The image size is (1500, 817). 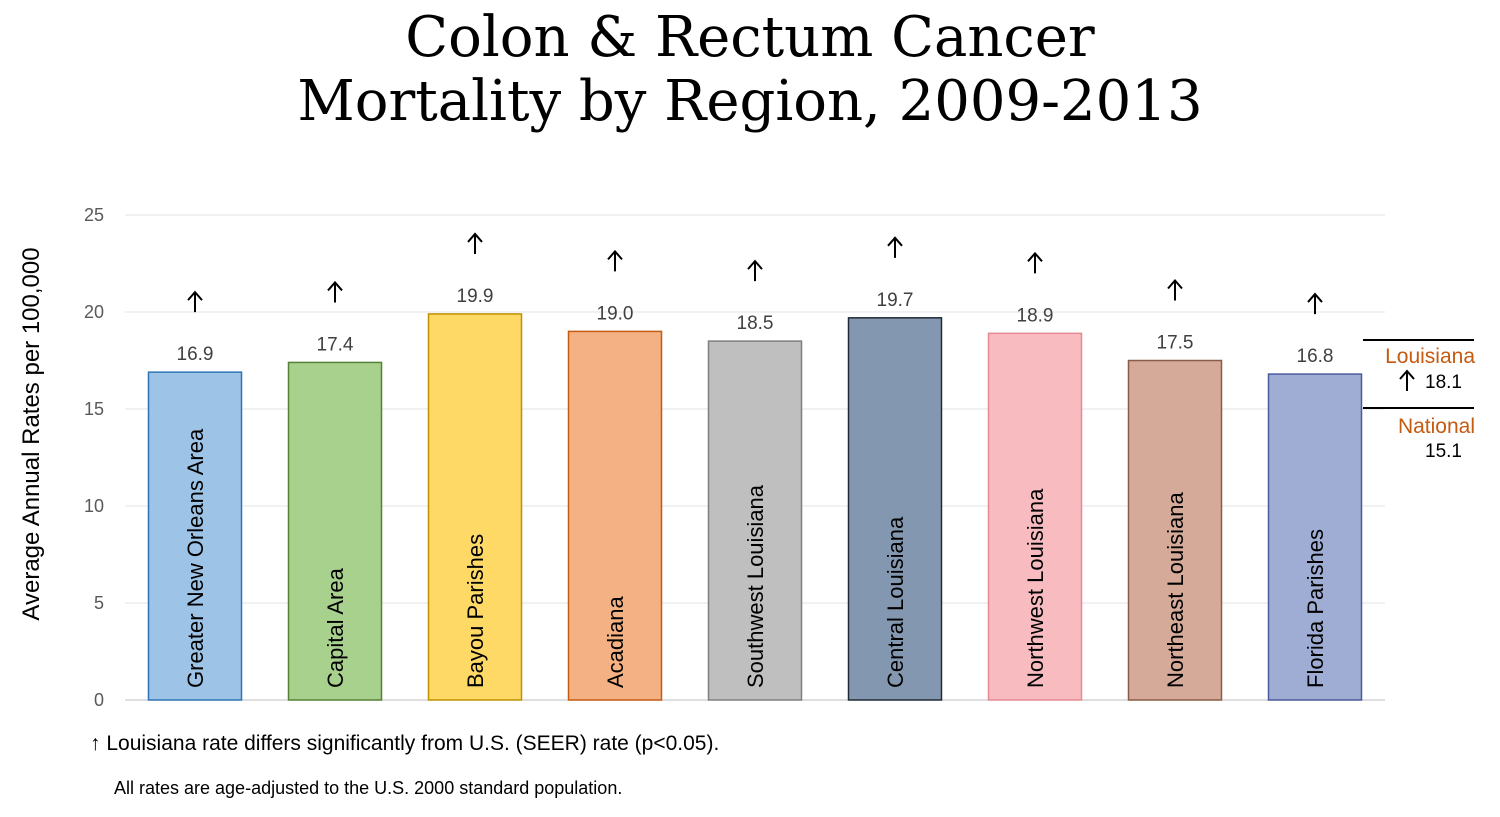 I want to click on bar-value-label: 17.4, so click(x=335, y=344).